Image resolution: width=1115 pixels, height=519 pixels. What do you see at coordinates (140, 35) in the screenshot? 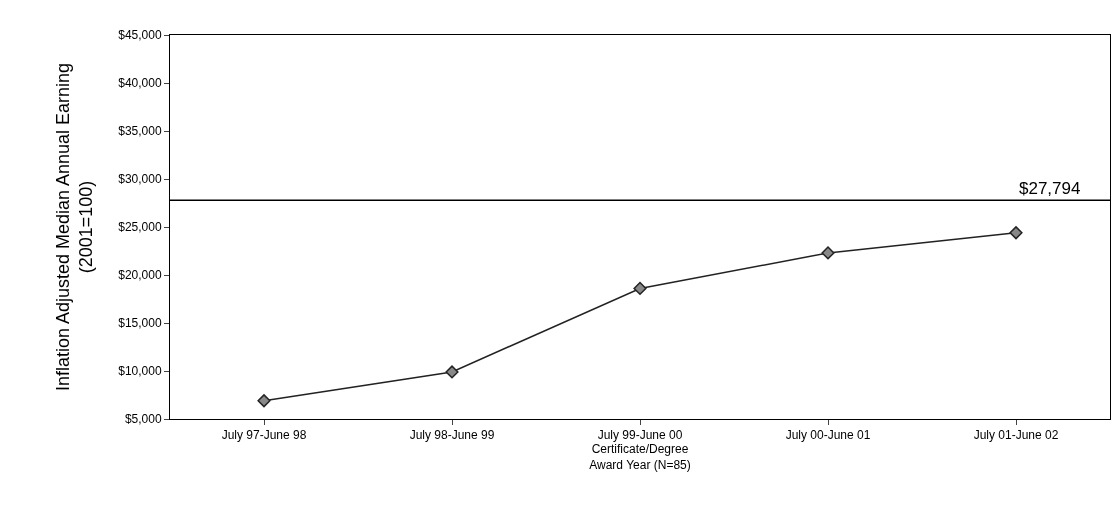
I see `y-tick-label: $45,000` at bounding box center [140, 35].